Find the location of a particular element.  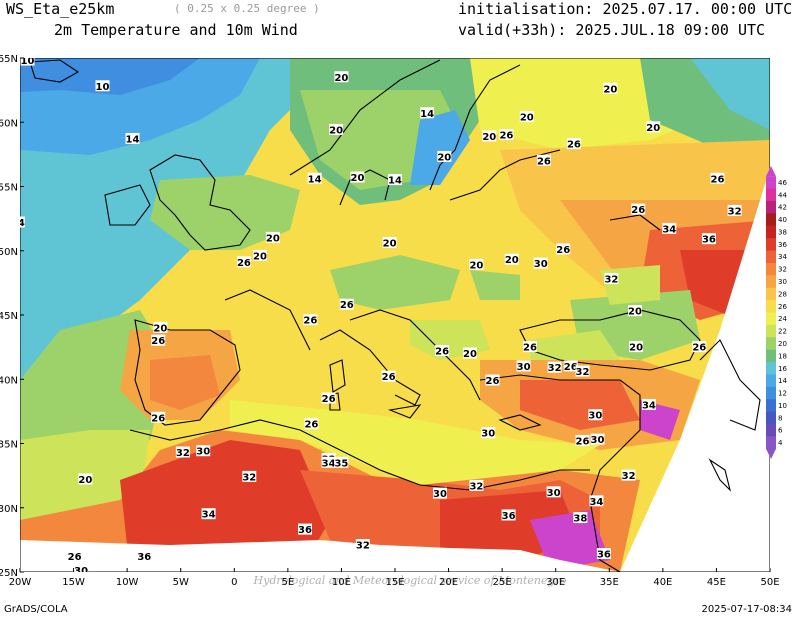

colorbar-value: 20 is located at coordinates (782, 344).